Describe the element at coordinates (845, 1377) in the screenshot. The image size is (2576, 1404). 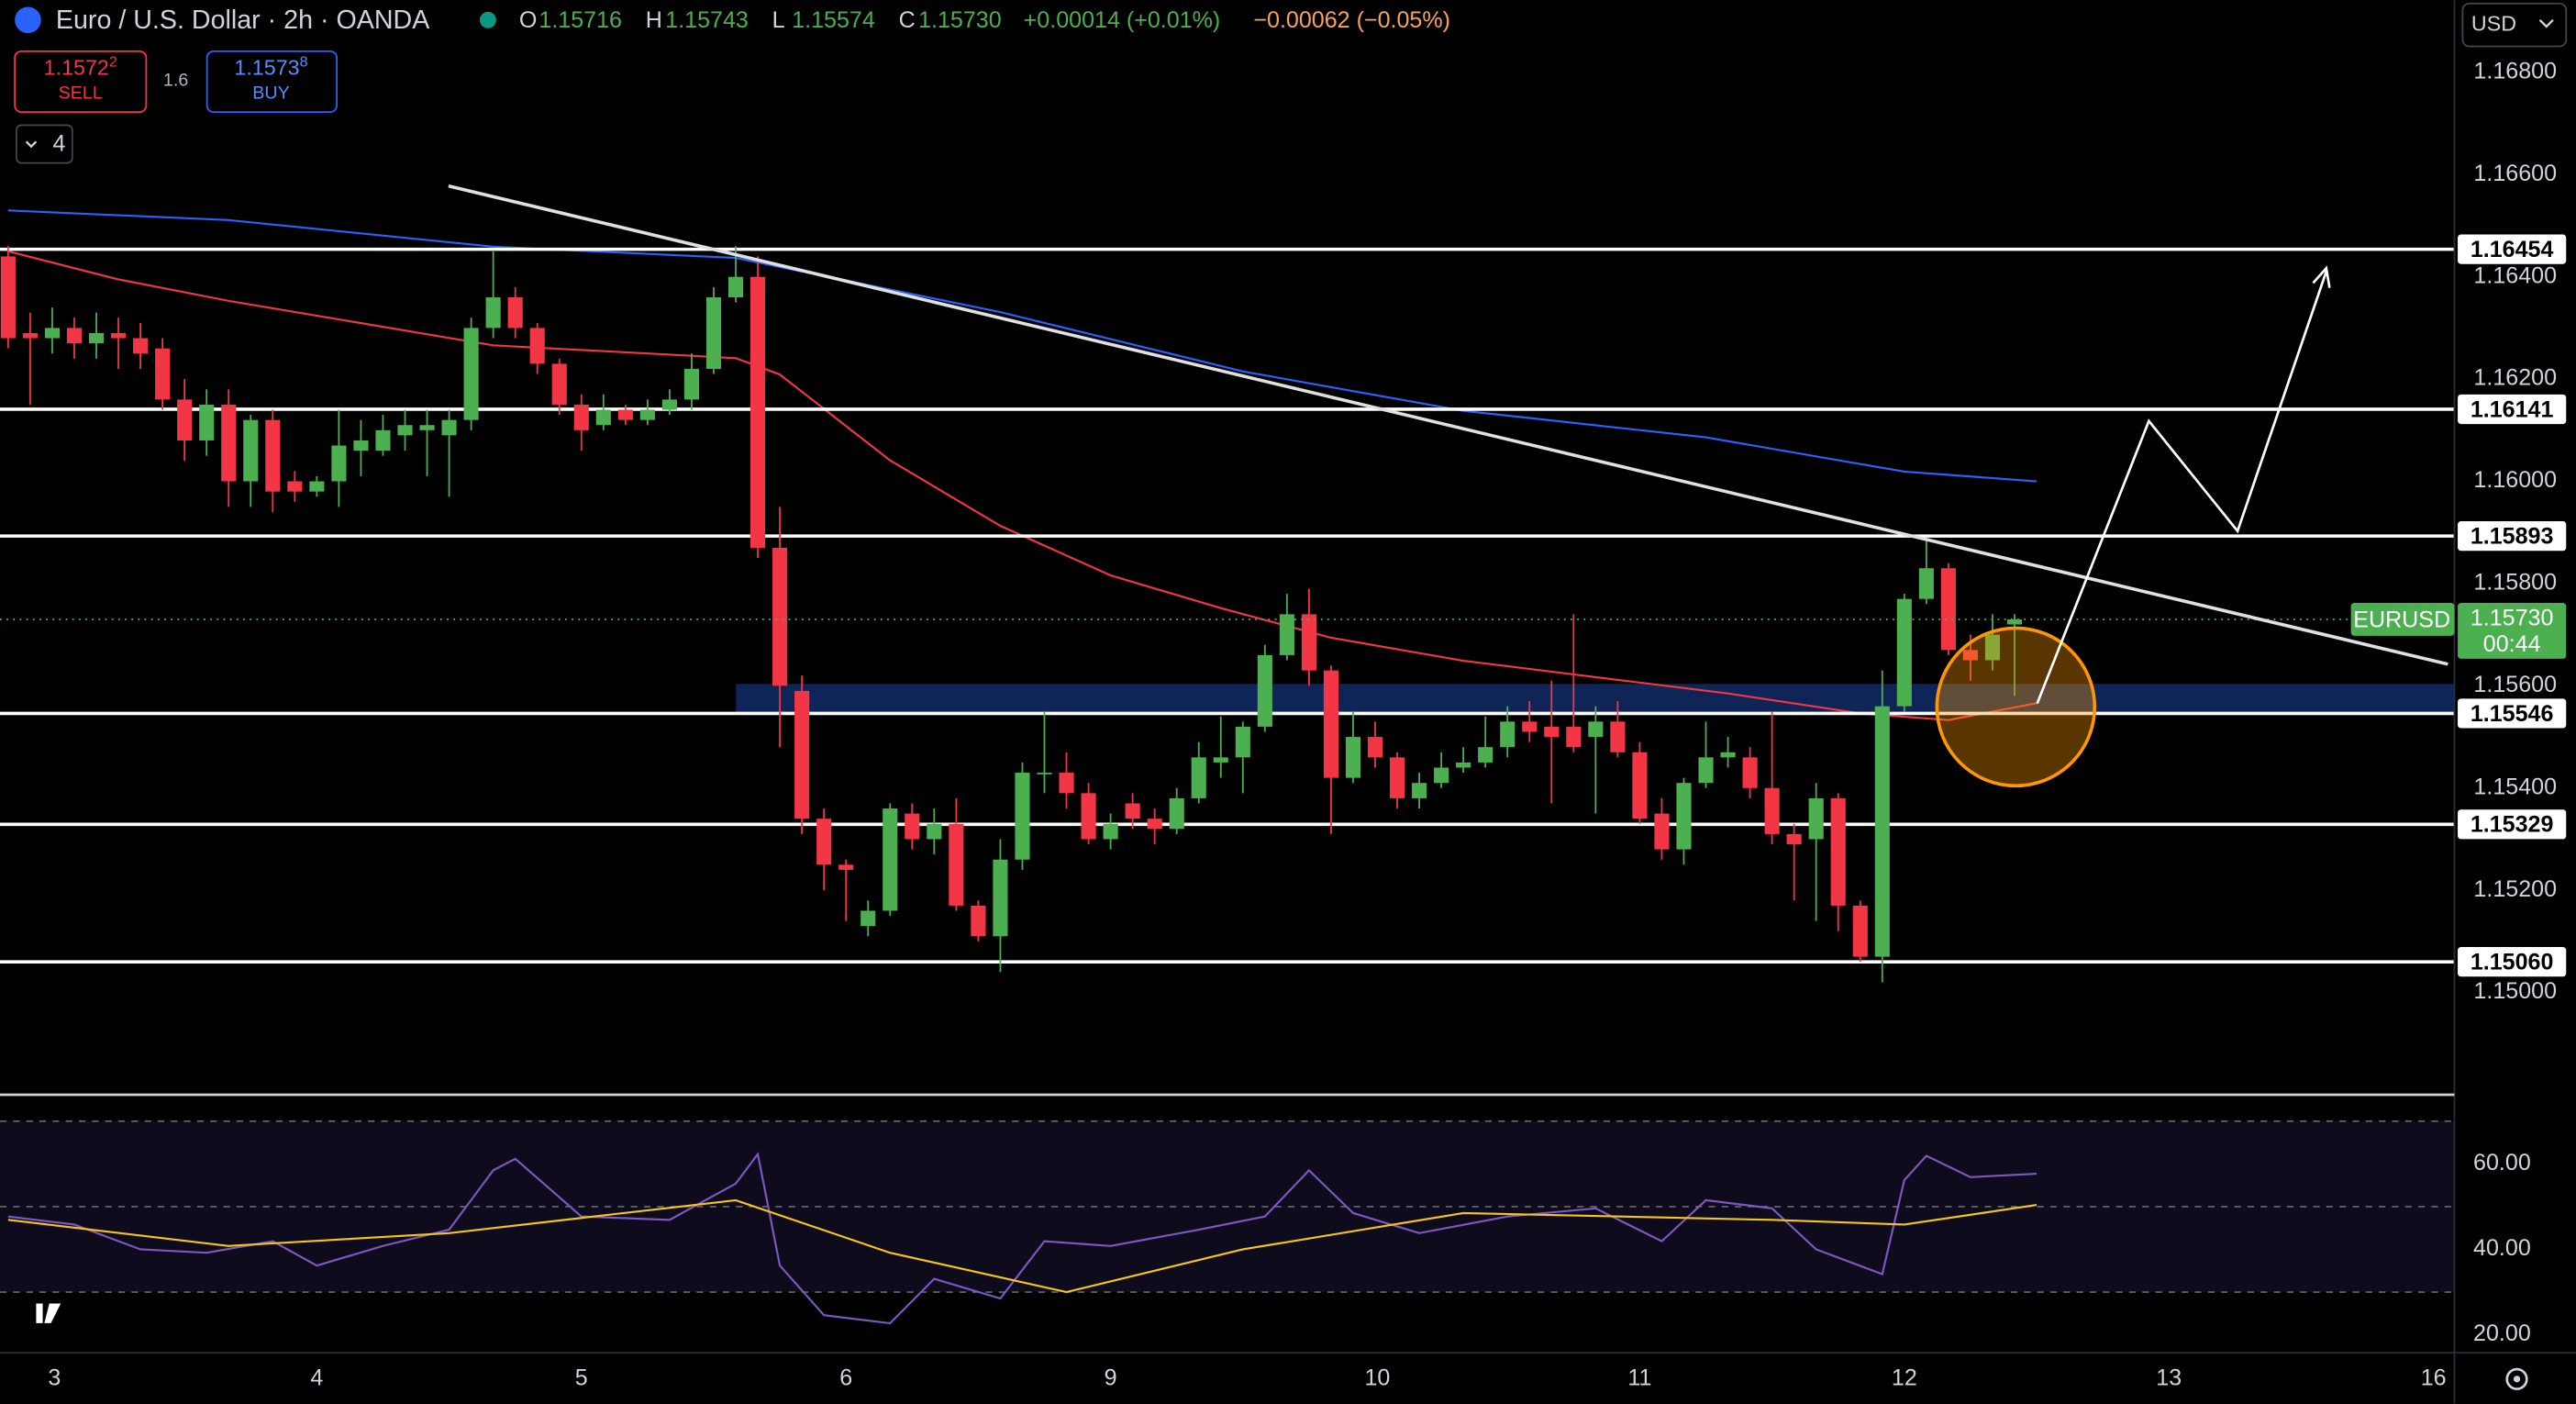
I see `x-tick-label: 6` at that location.